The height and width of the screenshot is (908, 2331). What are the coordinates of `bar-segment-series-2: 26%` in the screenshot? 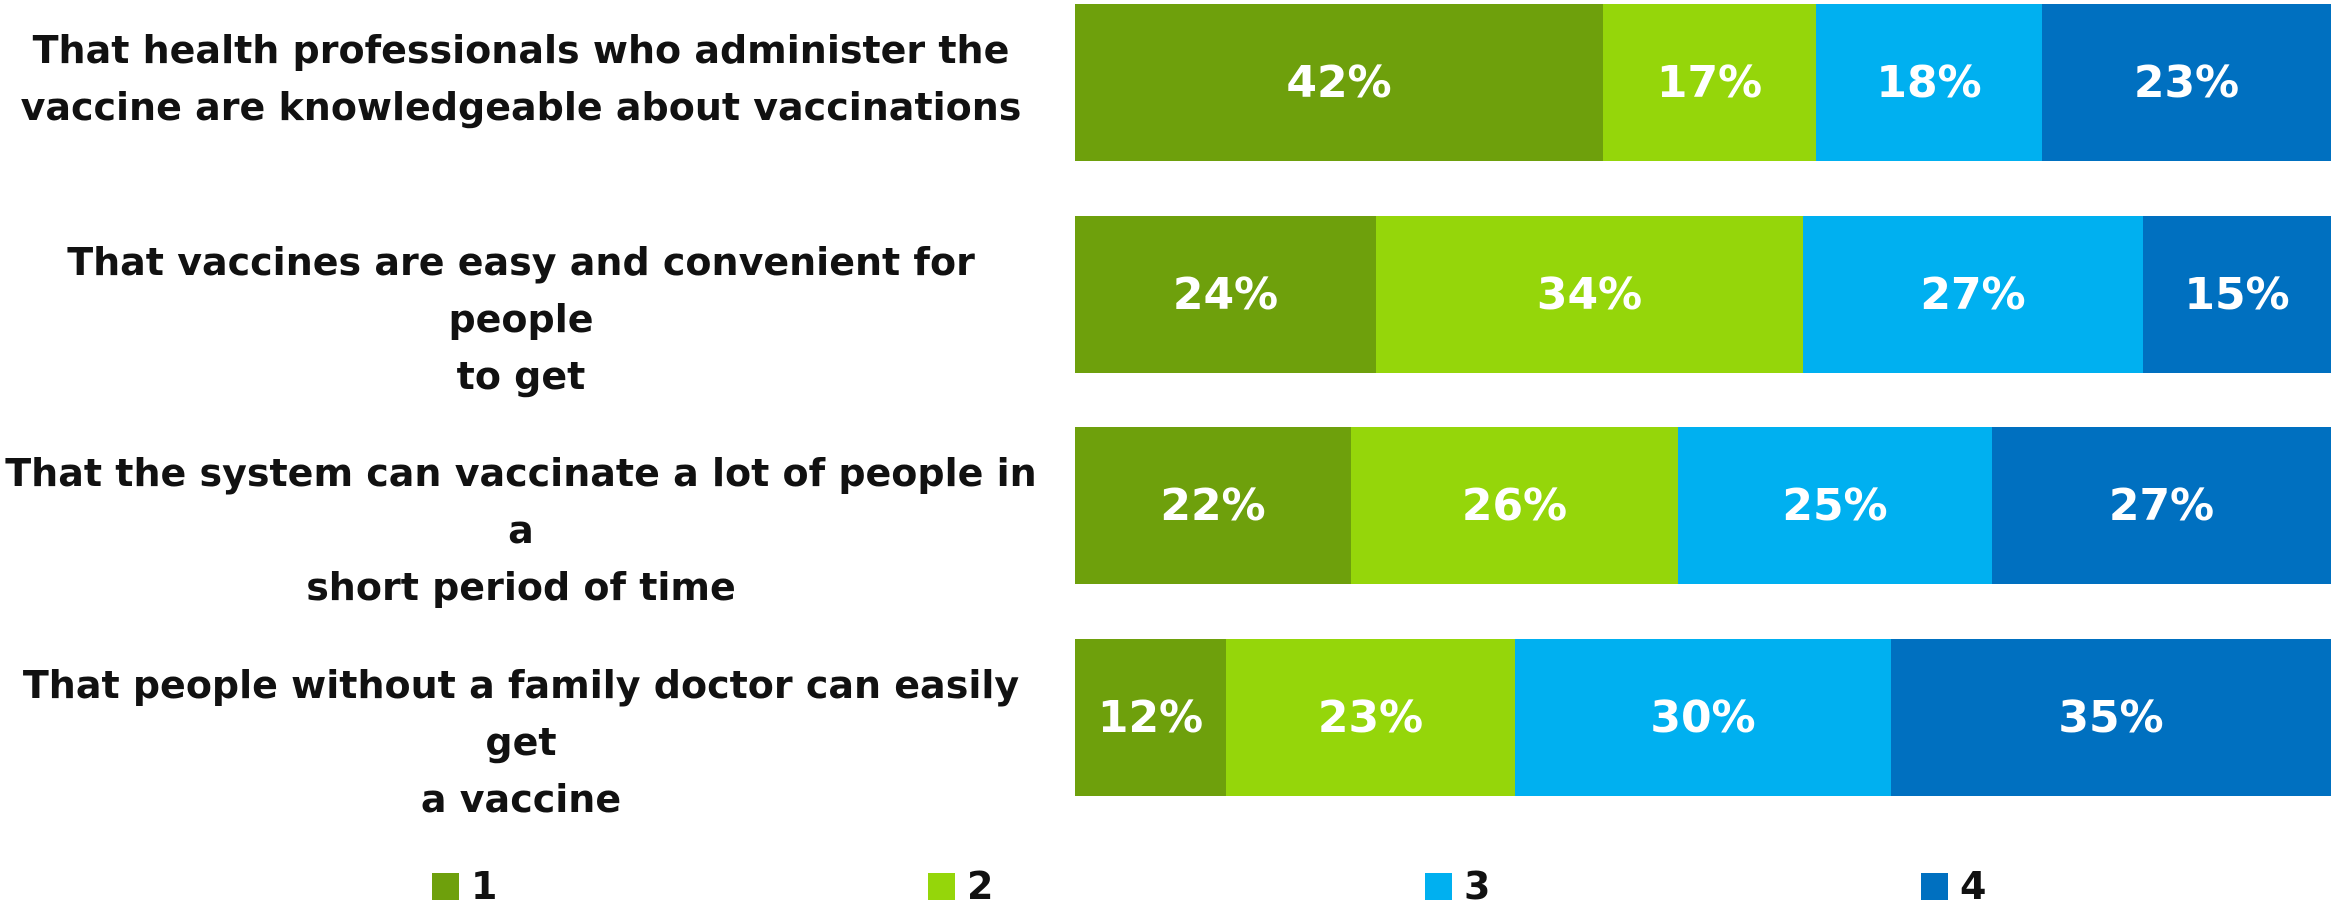 It's located at (1514, 505).